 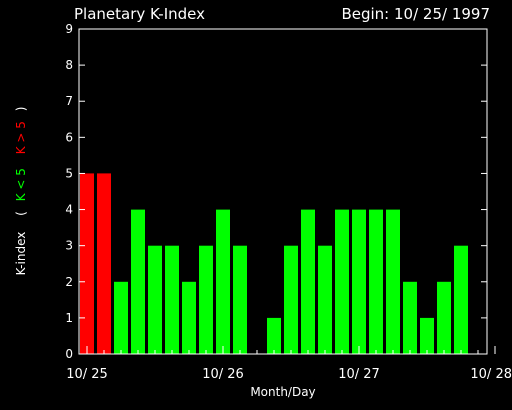 What do you see at coordinates (69, 29) in the screenshot?
I see `y-tick-label: 9` at bounding box center [69, 29].